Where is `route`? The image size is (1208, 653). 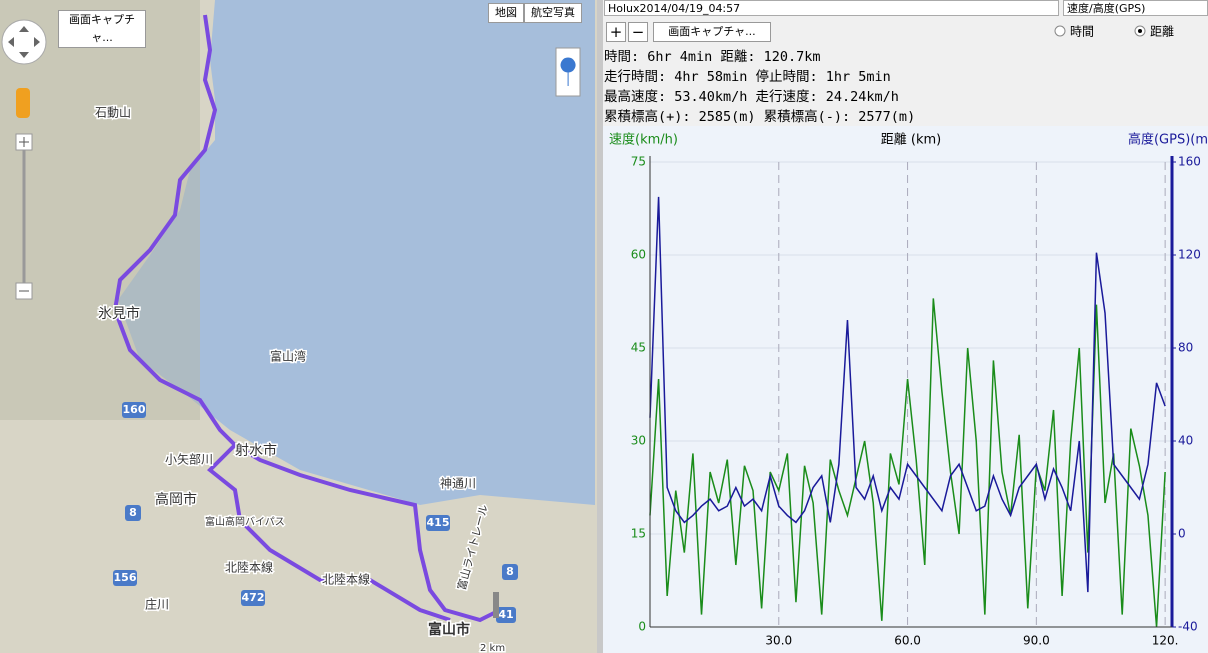 route is located at coordinates (329, 532).